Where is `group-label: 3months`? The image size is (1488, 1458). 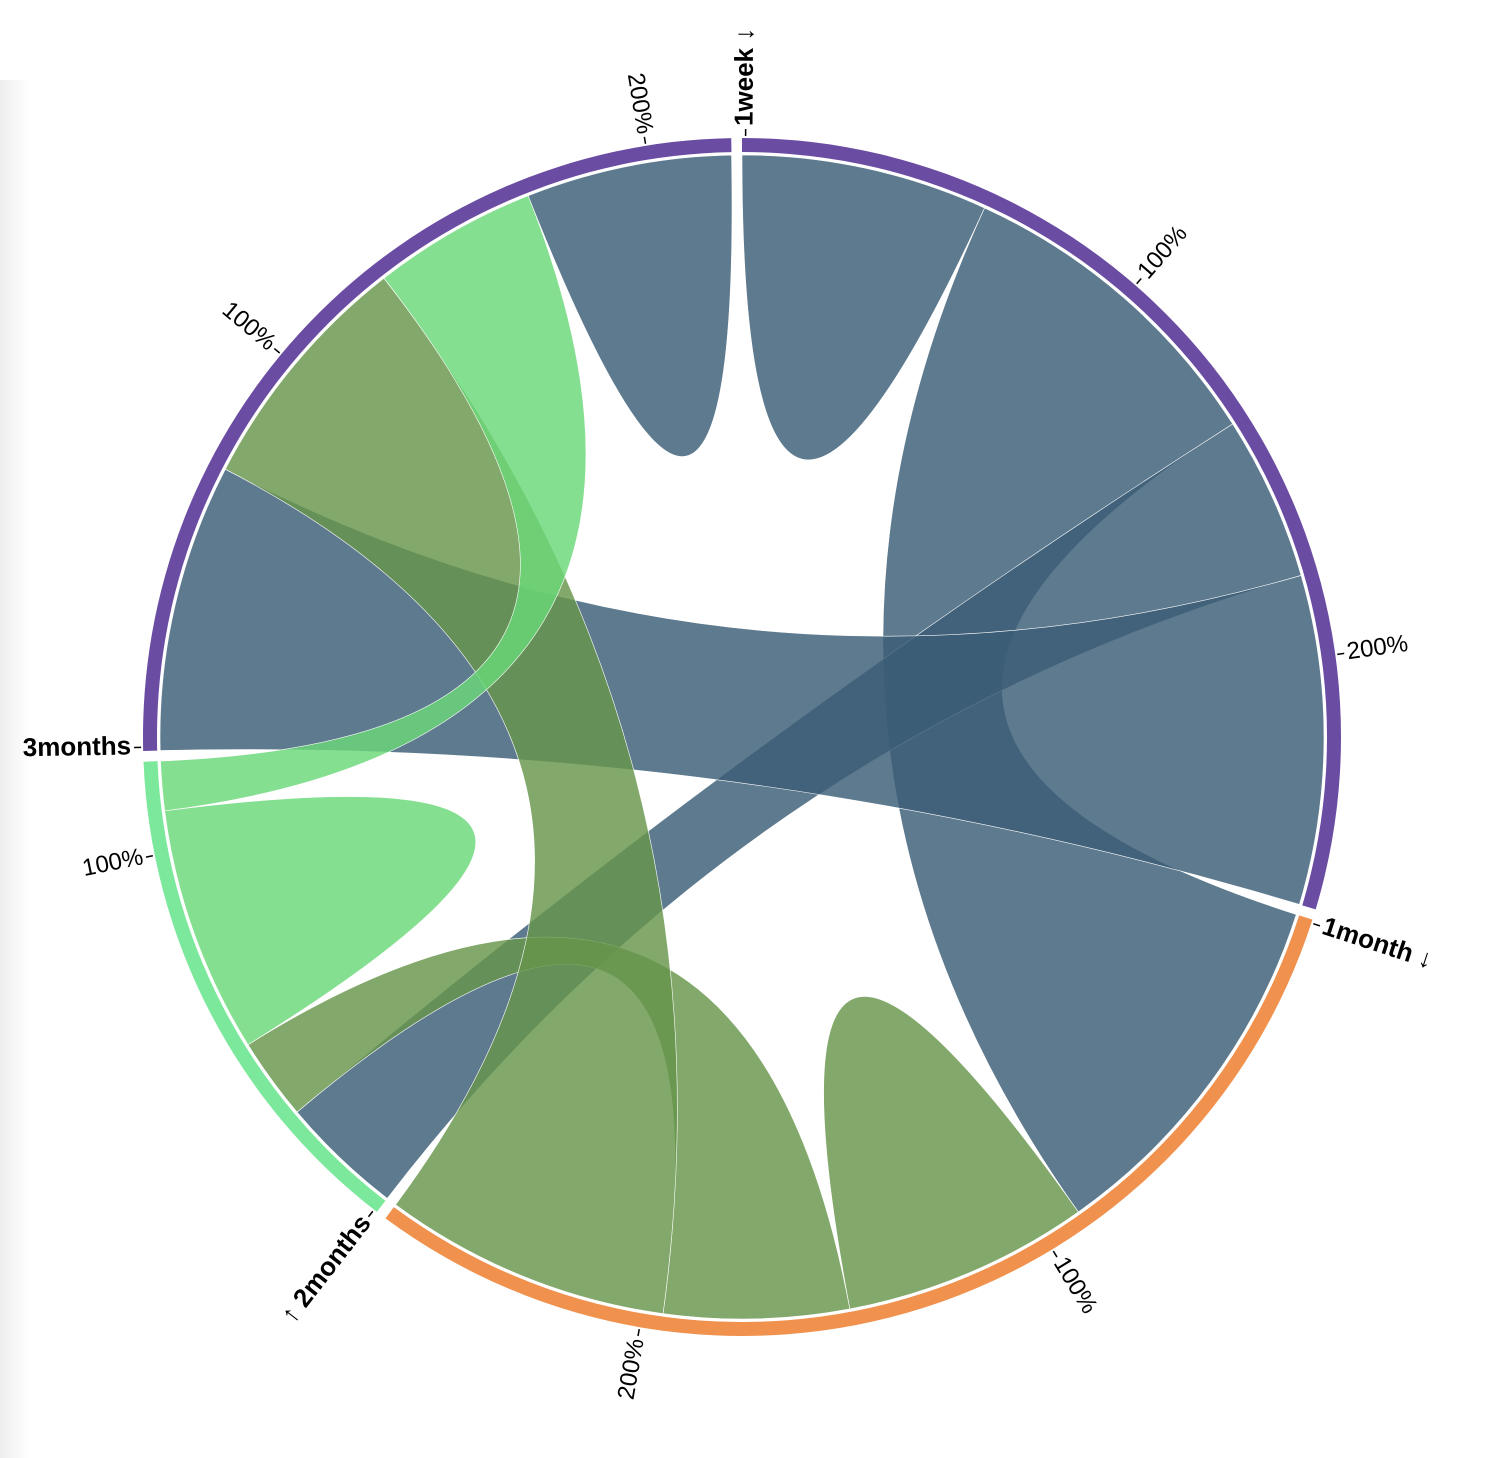
group-label: 3months is located at coordinates (76, 746).